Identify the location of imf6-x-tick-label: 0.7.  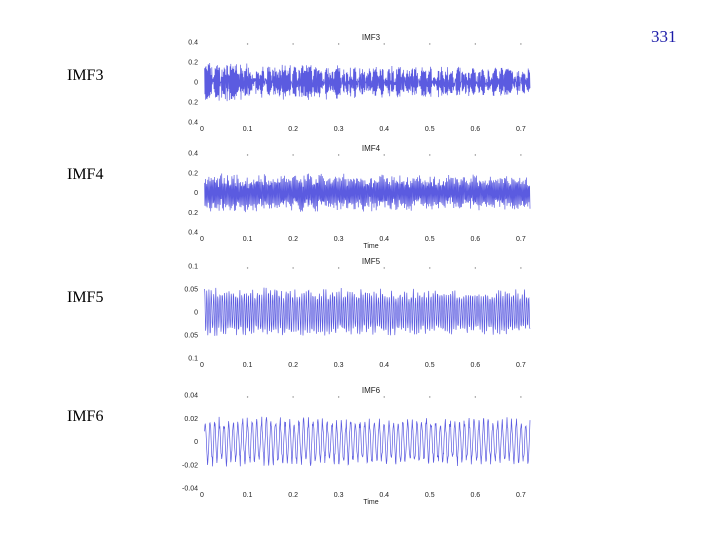
(521, 495).